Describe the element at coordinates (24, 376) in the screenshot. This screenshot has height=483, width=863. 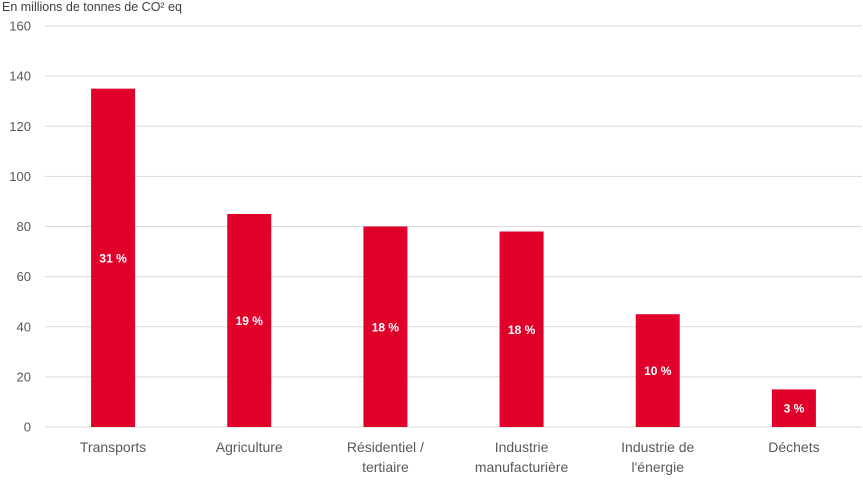
I see `y-tick-label: 20` at that location.